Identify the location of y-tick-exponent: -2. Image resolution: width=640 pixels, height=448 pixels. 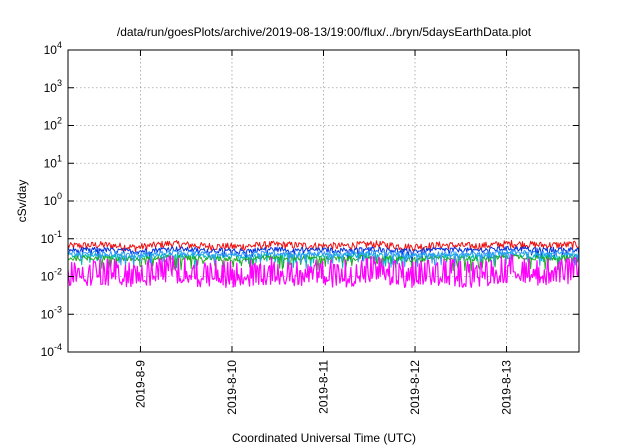
(58, 272).